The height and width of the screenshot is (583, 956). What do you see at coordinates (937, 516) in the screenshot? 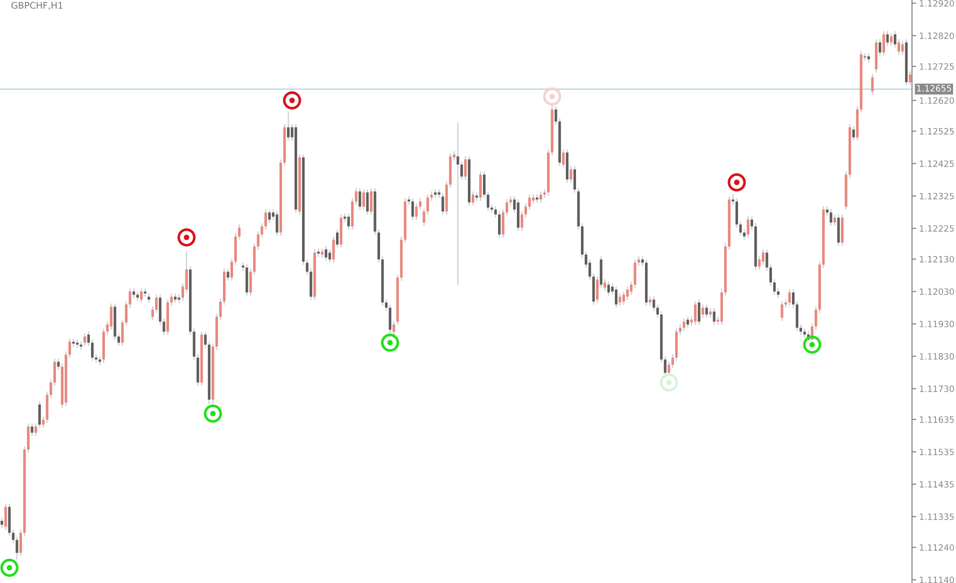
I see `y-tick-label: 1.11335` at bounding box center [937, 516].